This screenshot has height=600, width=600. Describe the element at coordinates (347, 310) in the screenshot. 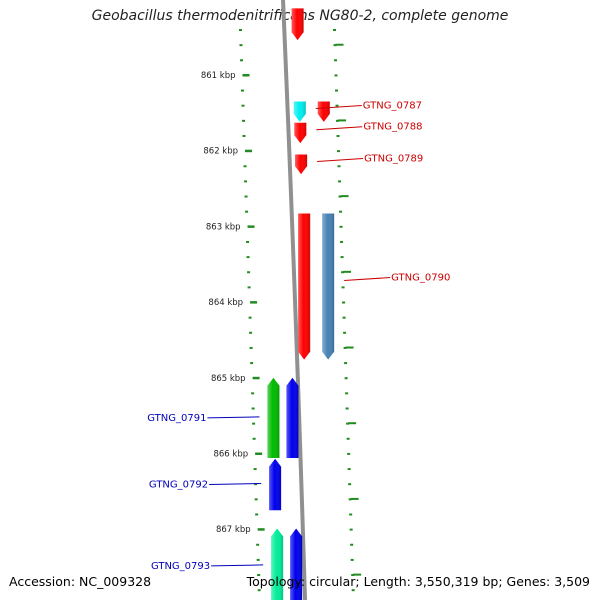

I see `ruler-right` at that location.